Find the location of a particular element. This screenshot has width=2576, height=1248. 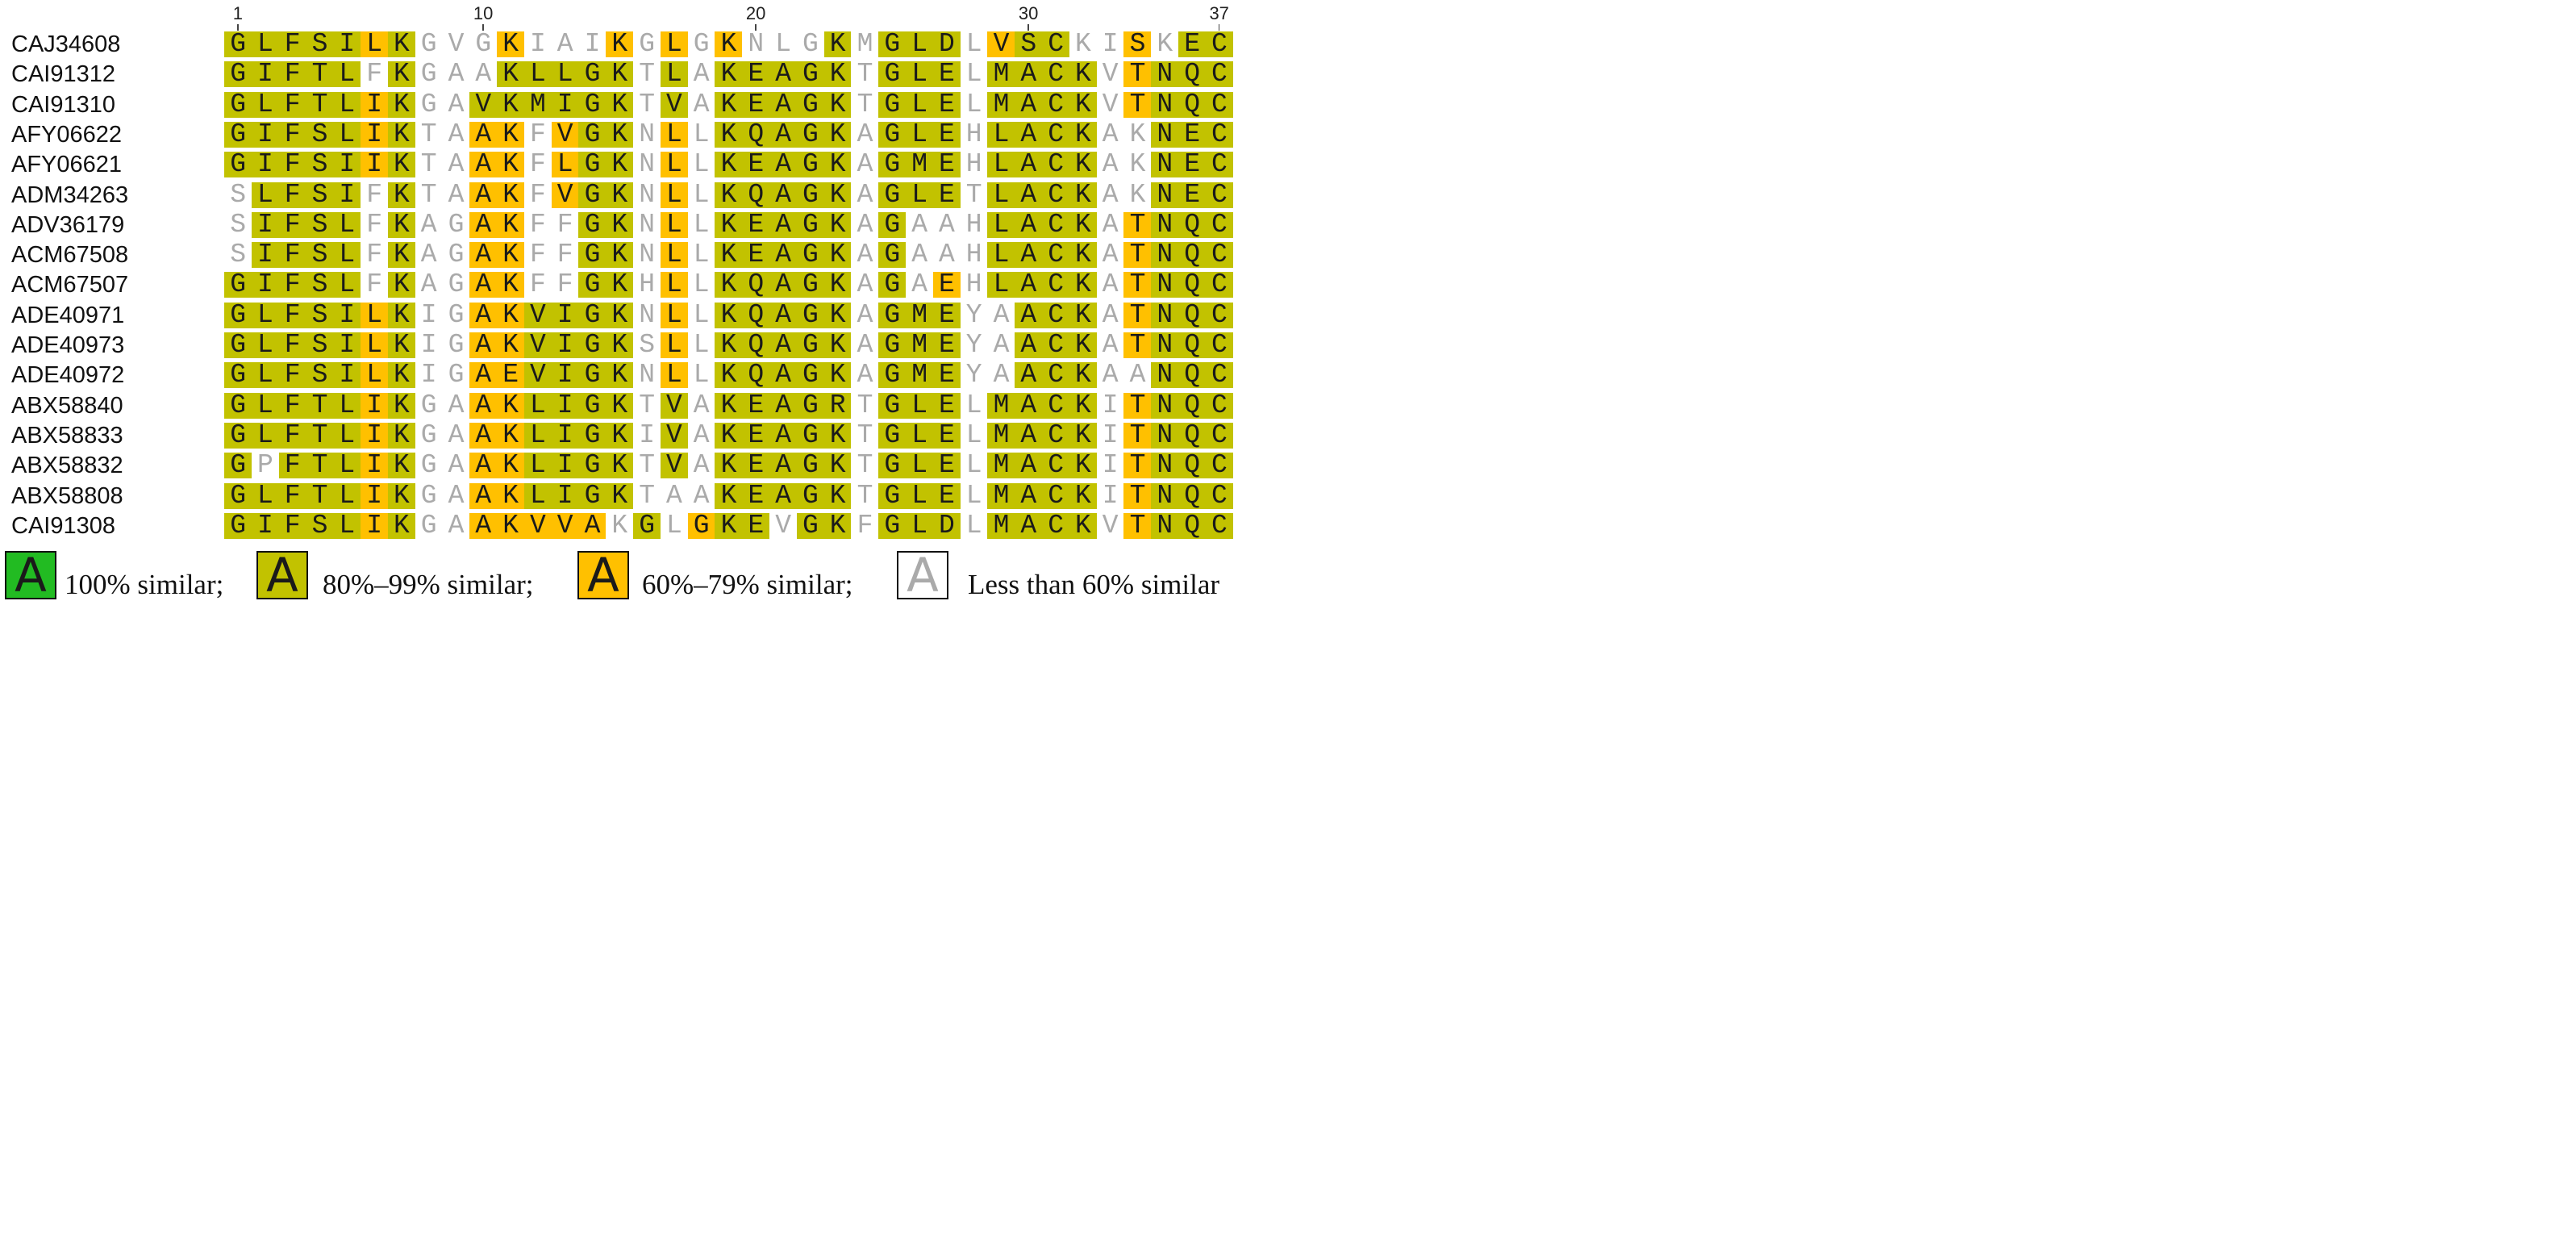

cell-80: R is located at coordinates (837, 405).